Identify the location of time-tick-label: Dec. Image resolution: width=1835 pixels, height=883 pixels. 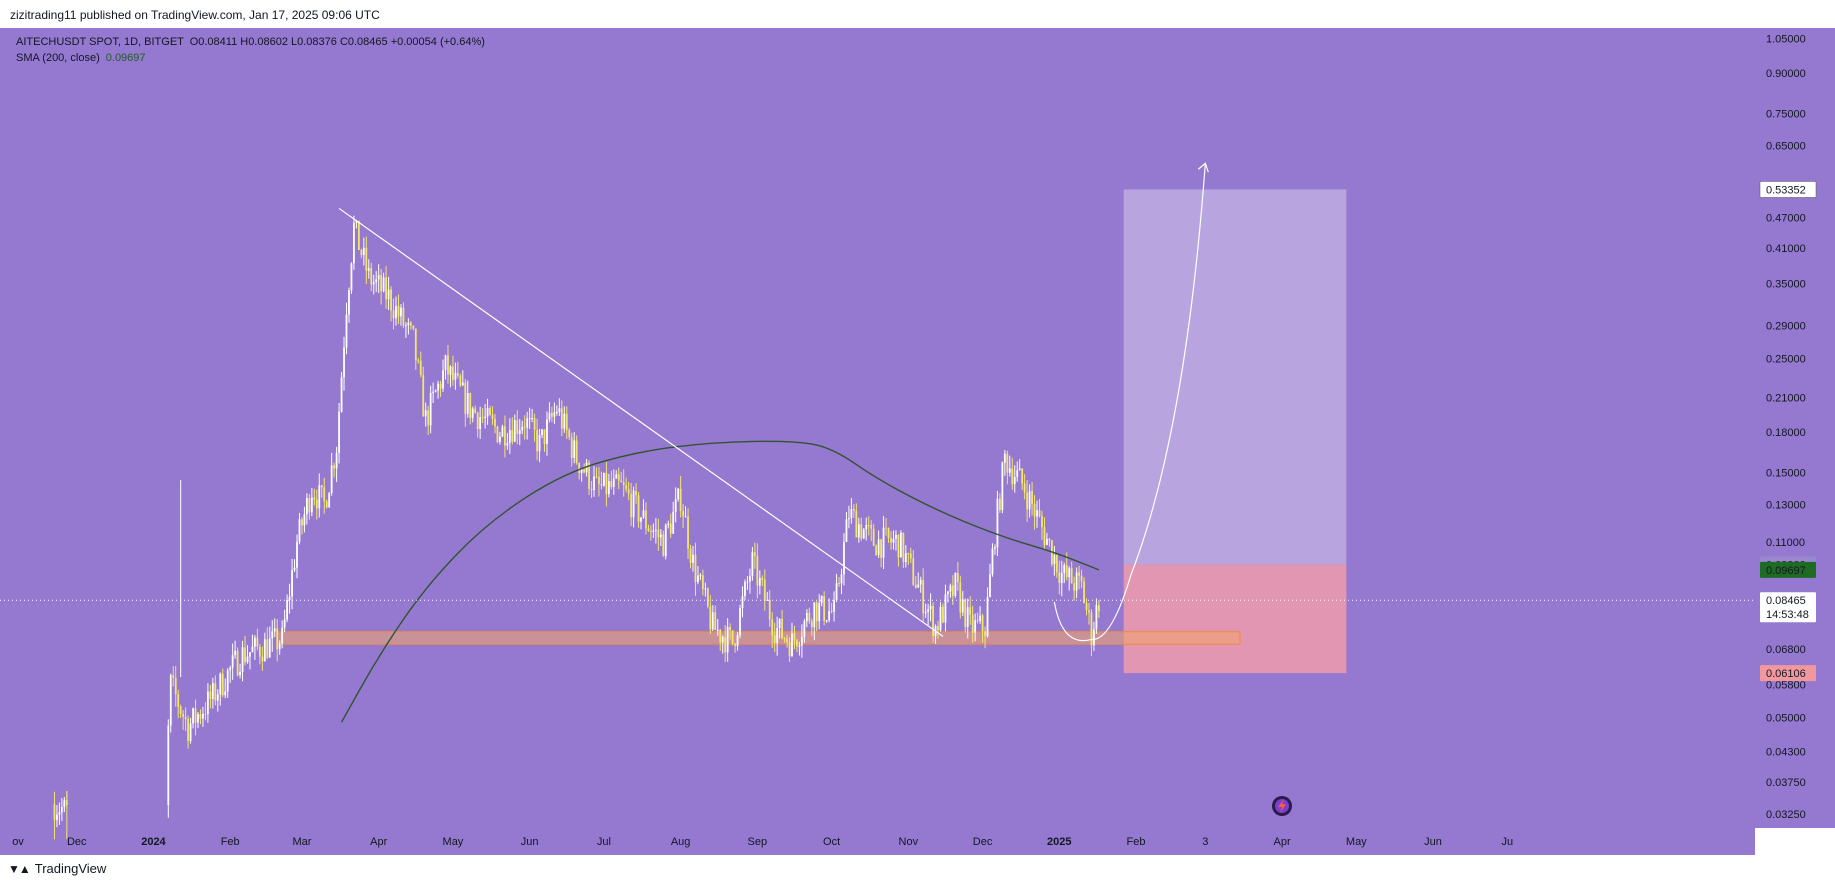
(983, 842).